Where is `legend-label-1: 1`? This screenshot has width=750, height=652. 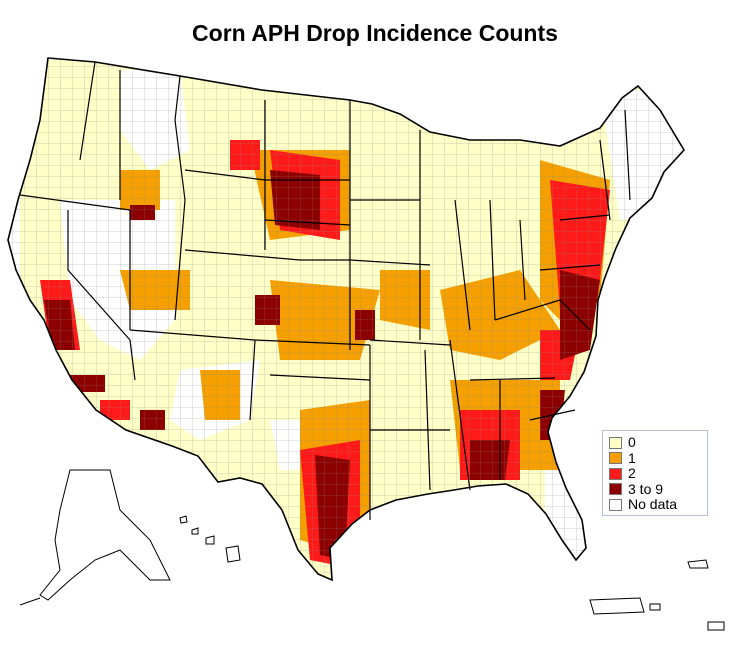 legend-label-1: 1 is located at coordinates (632, 457).